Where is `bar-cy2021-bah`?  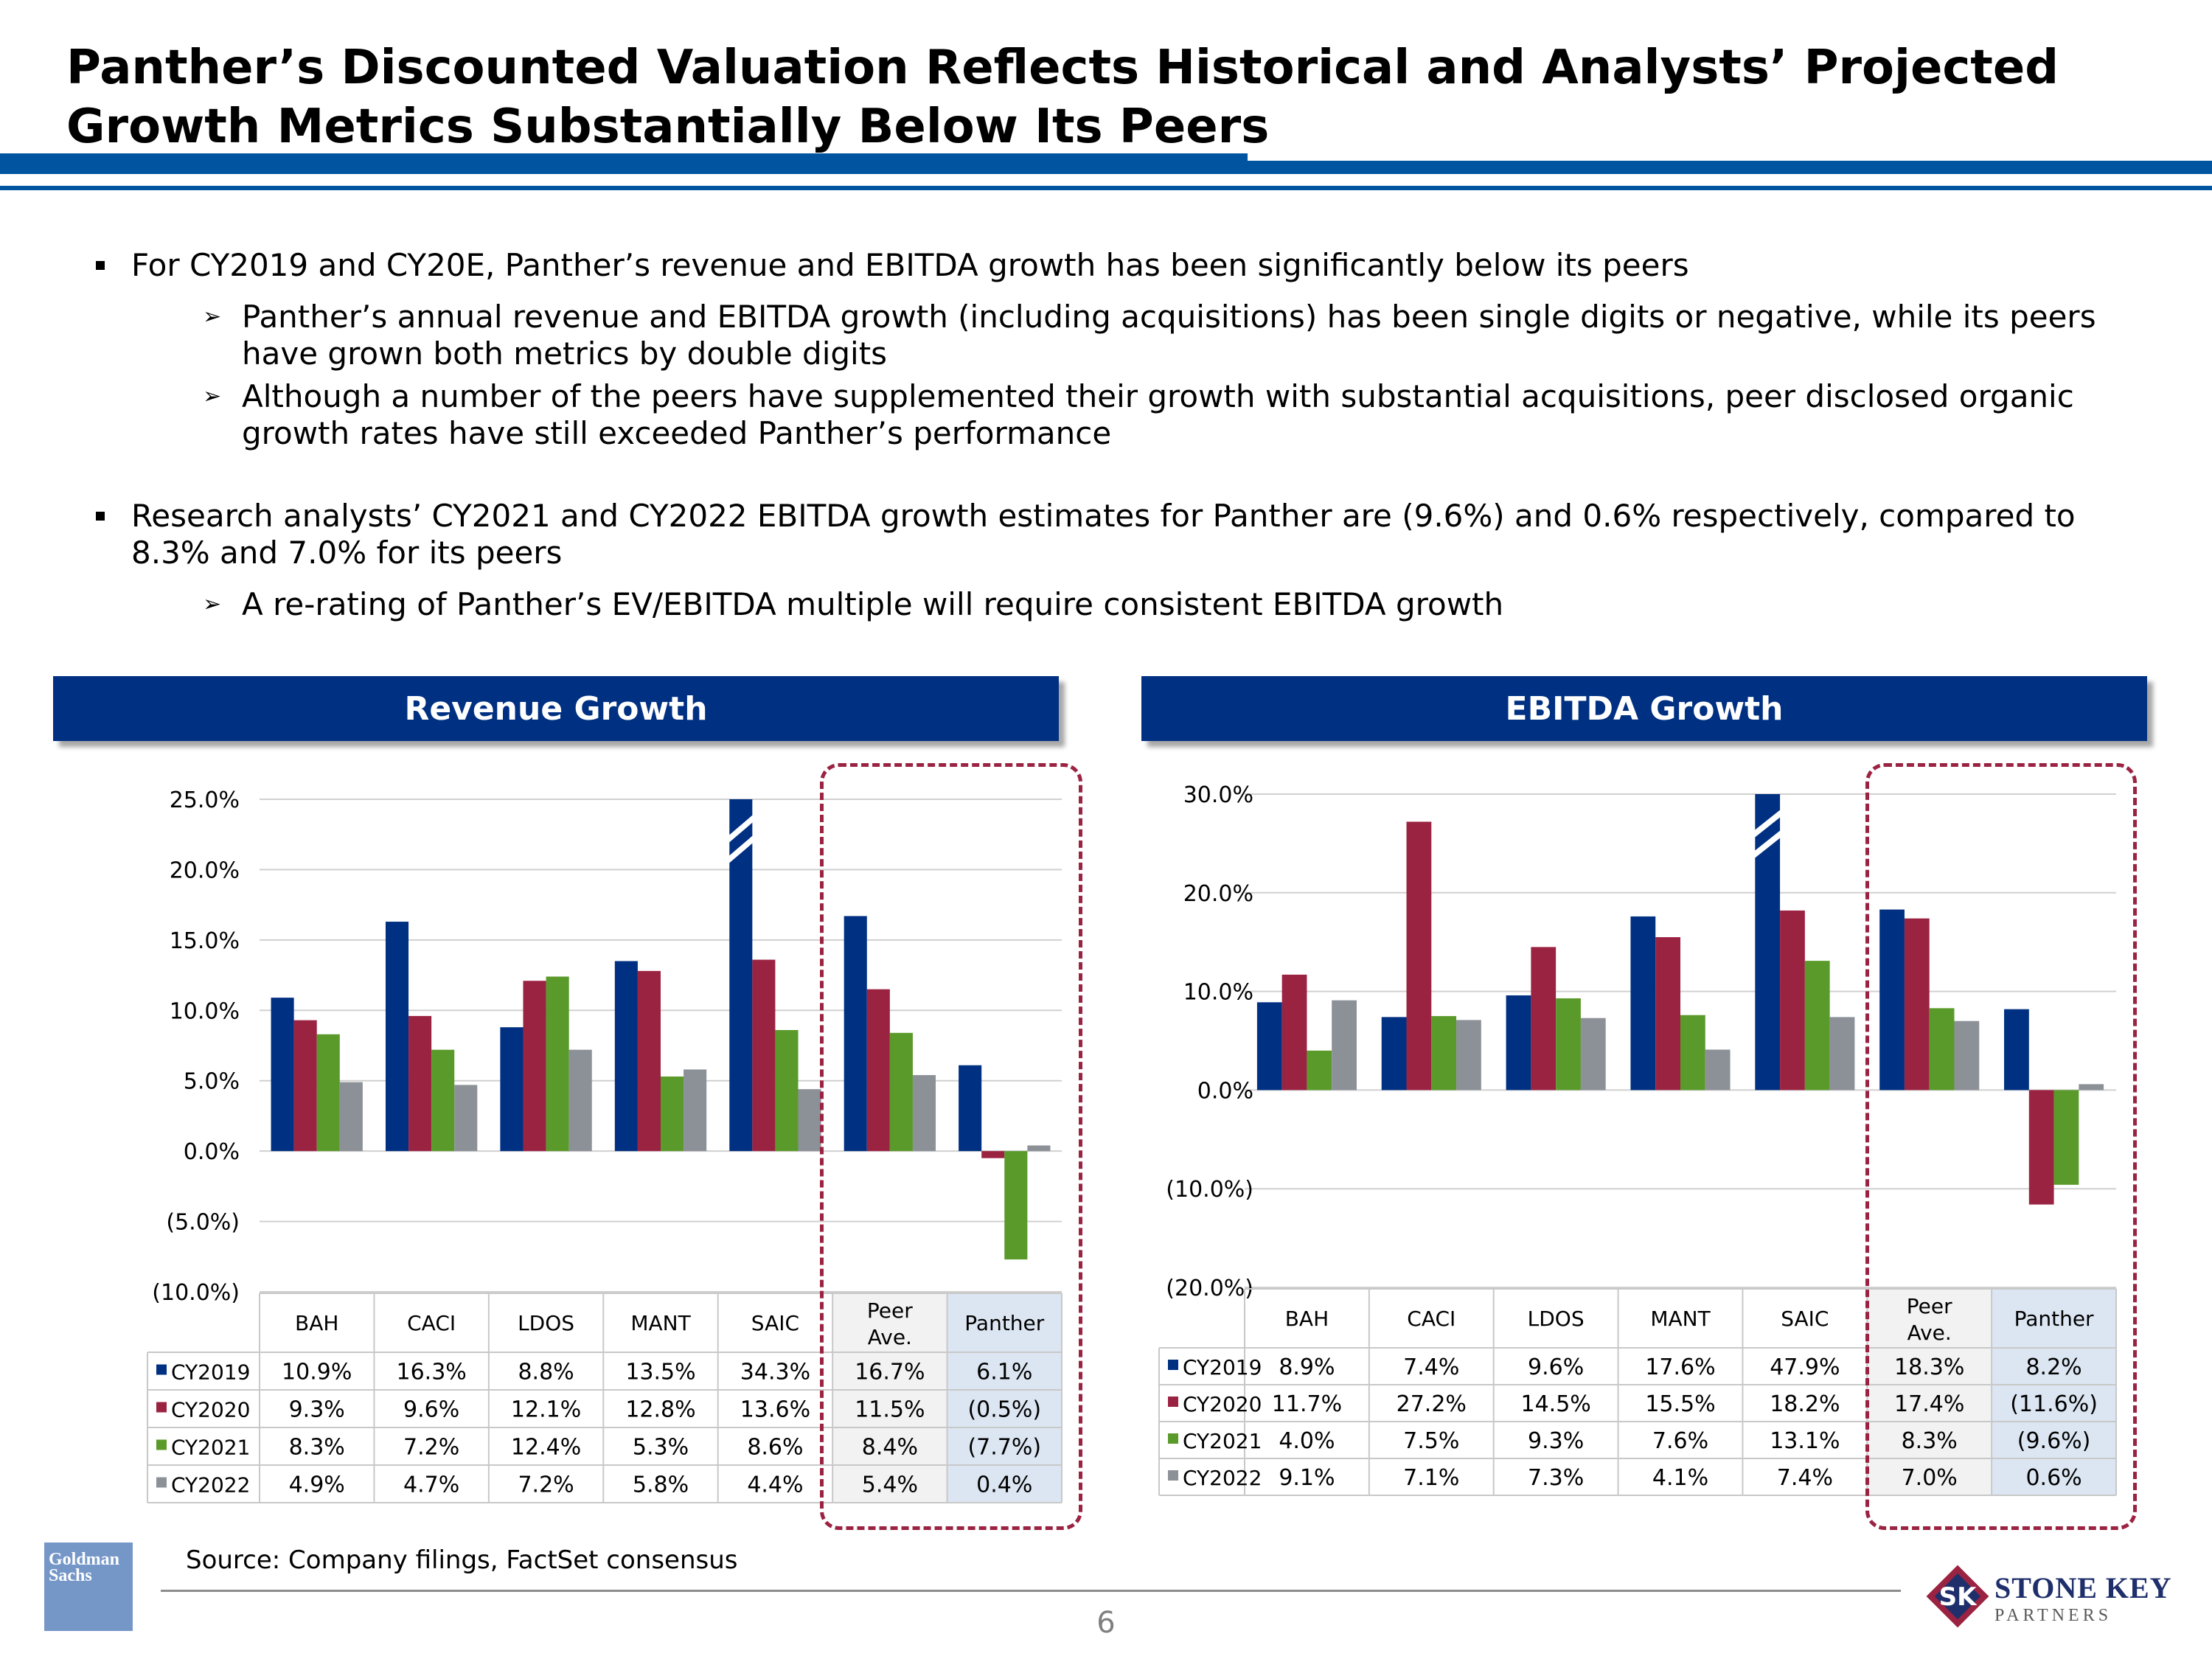
bar-cy2021-bah is located at coordinates (328, 1093).